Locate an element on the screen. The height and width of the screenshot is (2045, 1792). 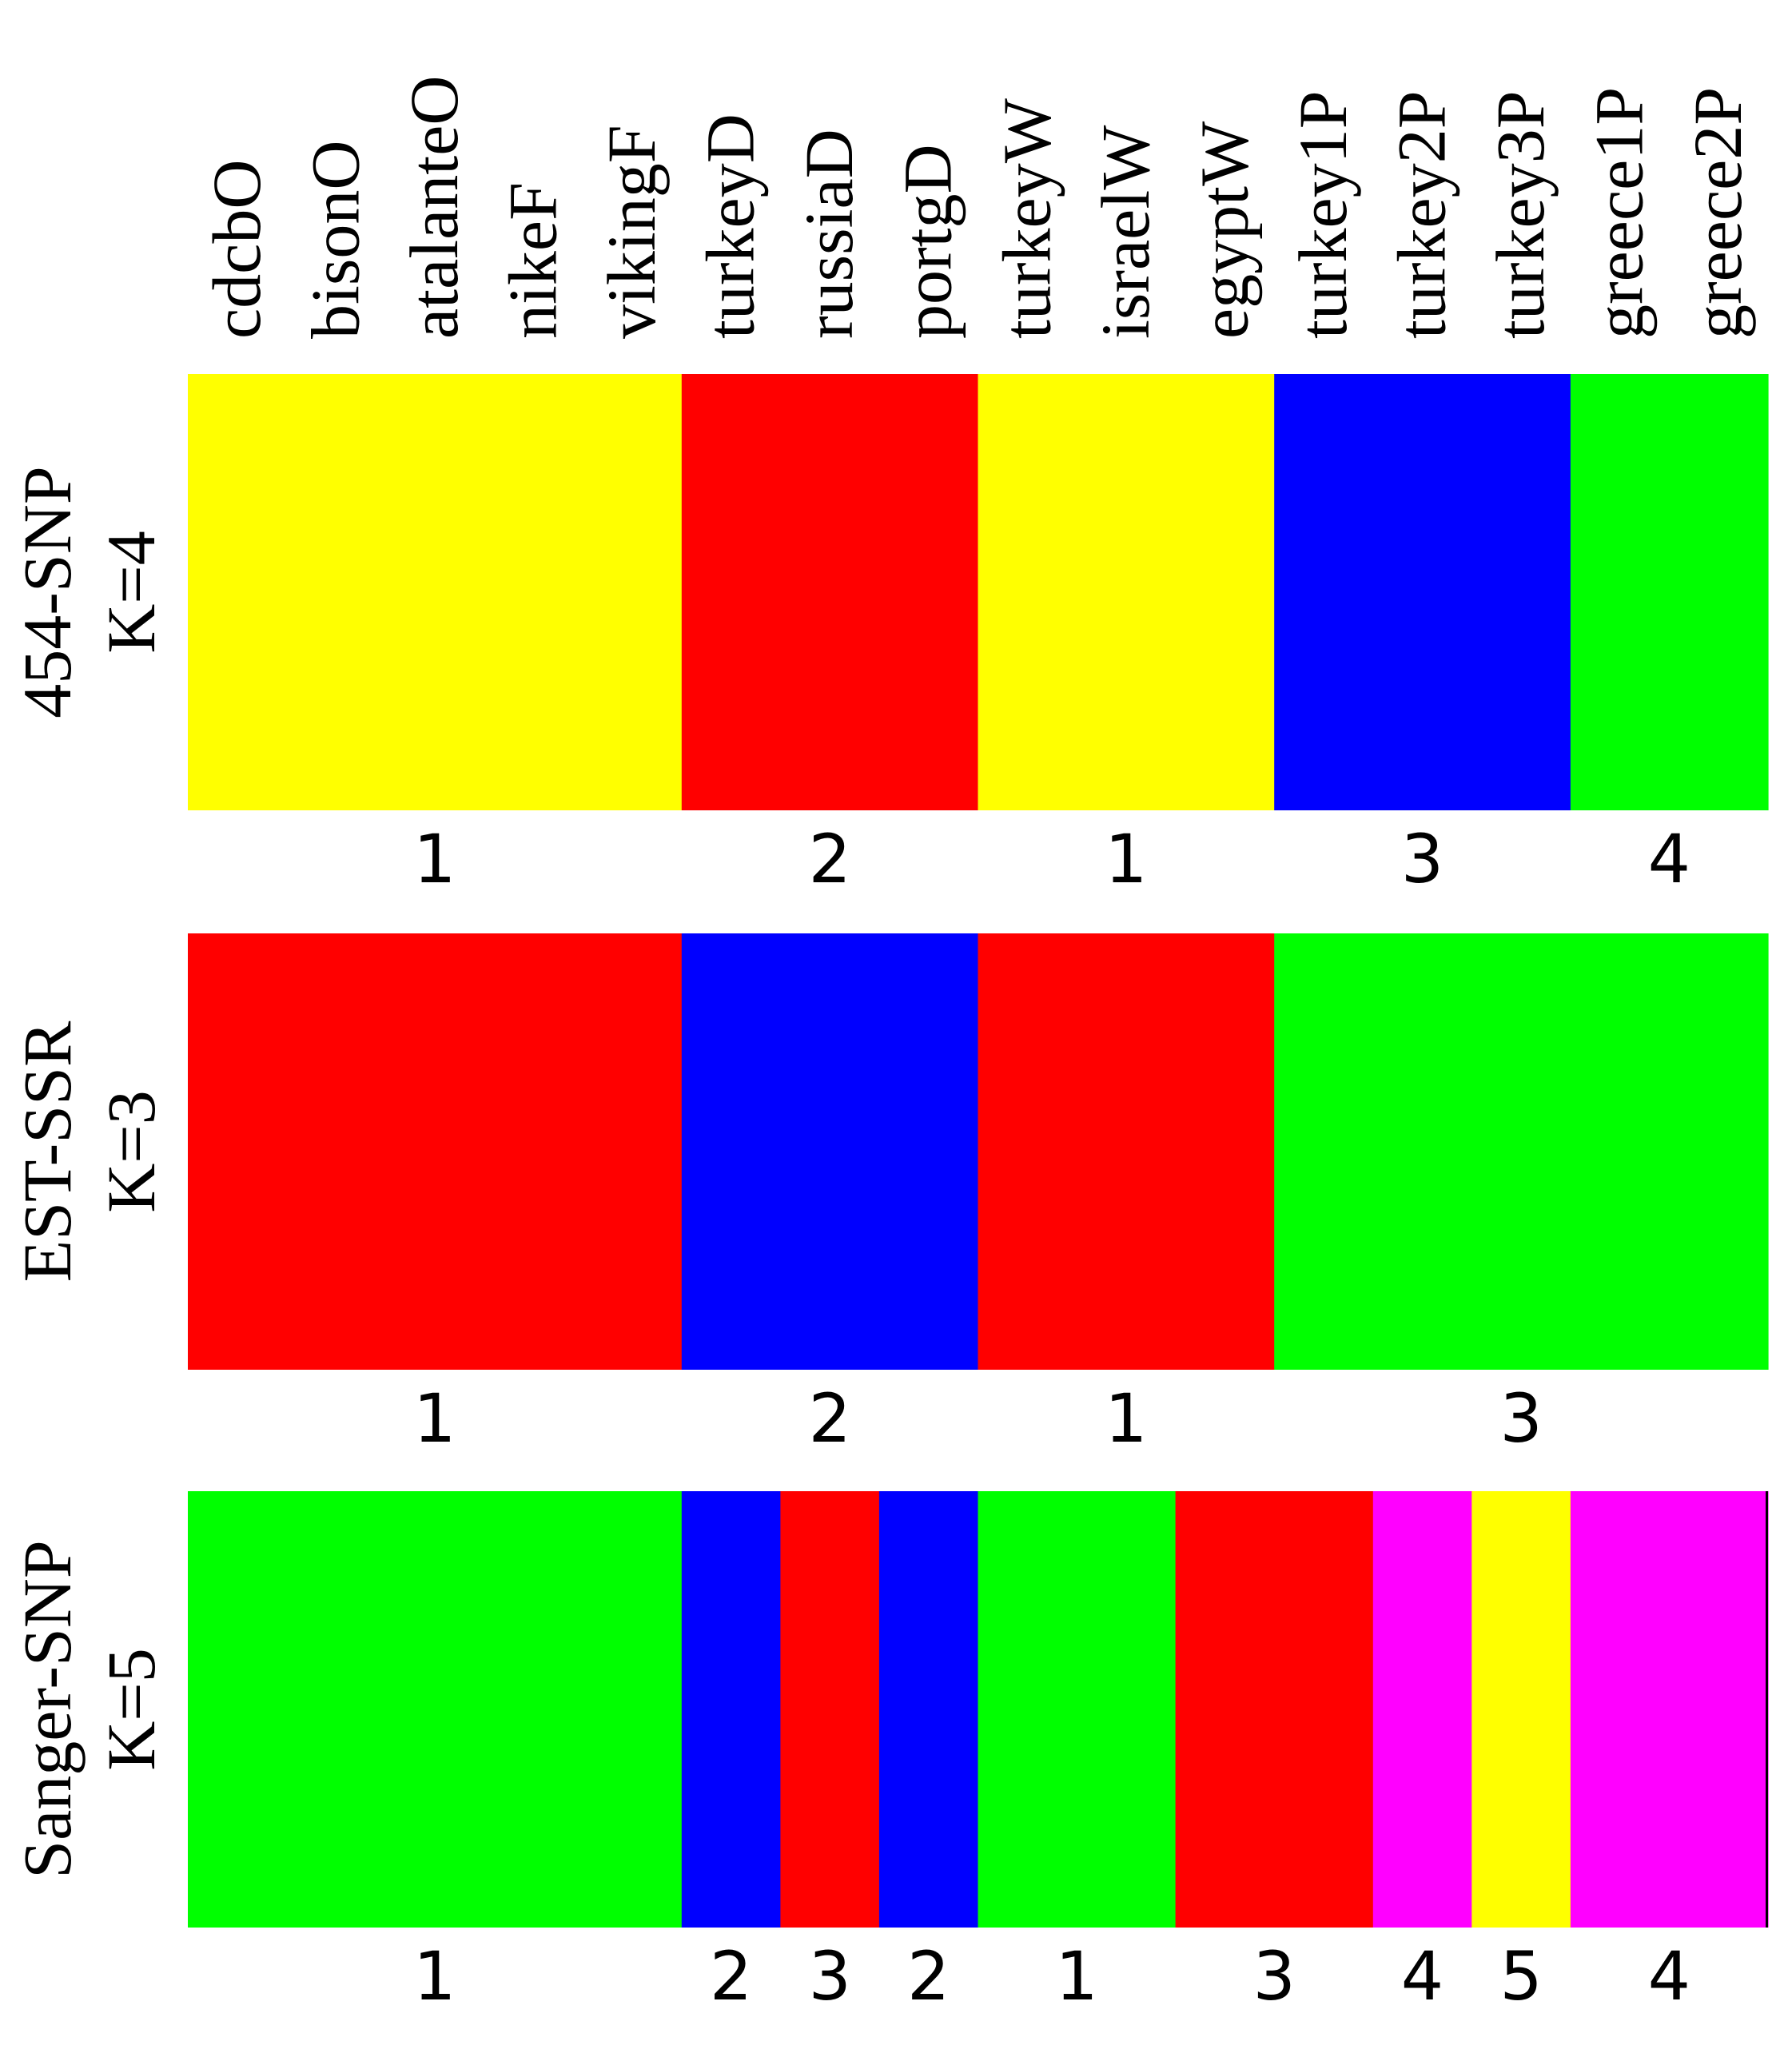
sample-label-greece2P: greece2P is located at coordinates (1717, 213).